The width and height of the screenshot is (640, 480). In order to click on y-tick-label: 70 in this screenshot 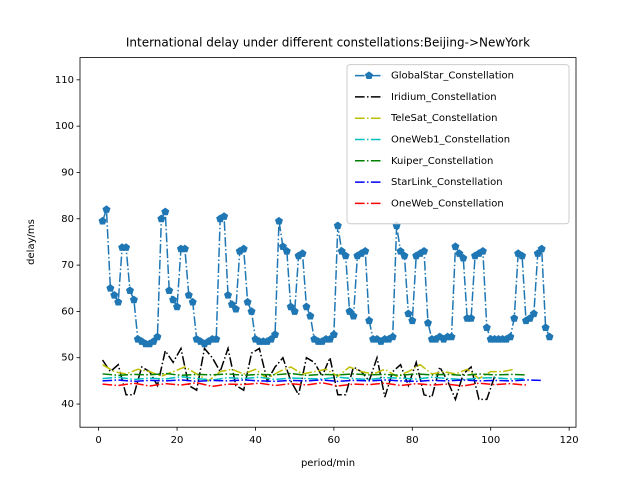, I will do `click(67, 265)`.